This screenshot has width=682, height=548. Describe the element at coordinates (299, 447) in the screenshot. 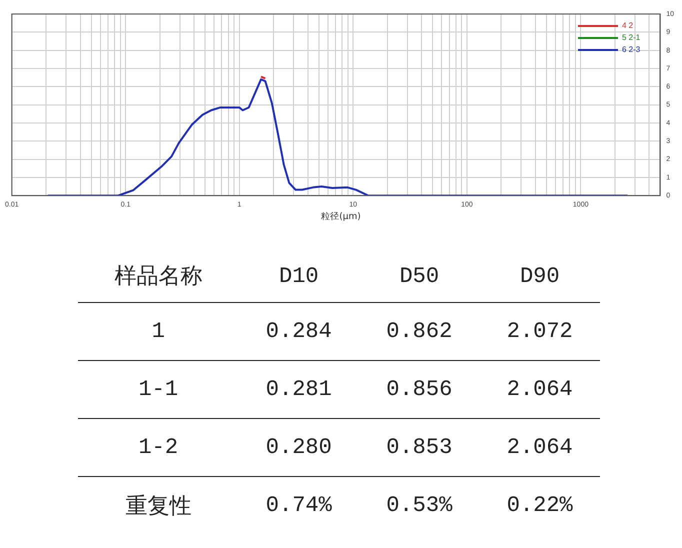

I see `text: 0.280` at that location.